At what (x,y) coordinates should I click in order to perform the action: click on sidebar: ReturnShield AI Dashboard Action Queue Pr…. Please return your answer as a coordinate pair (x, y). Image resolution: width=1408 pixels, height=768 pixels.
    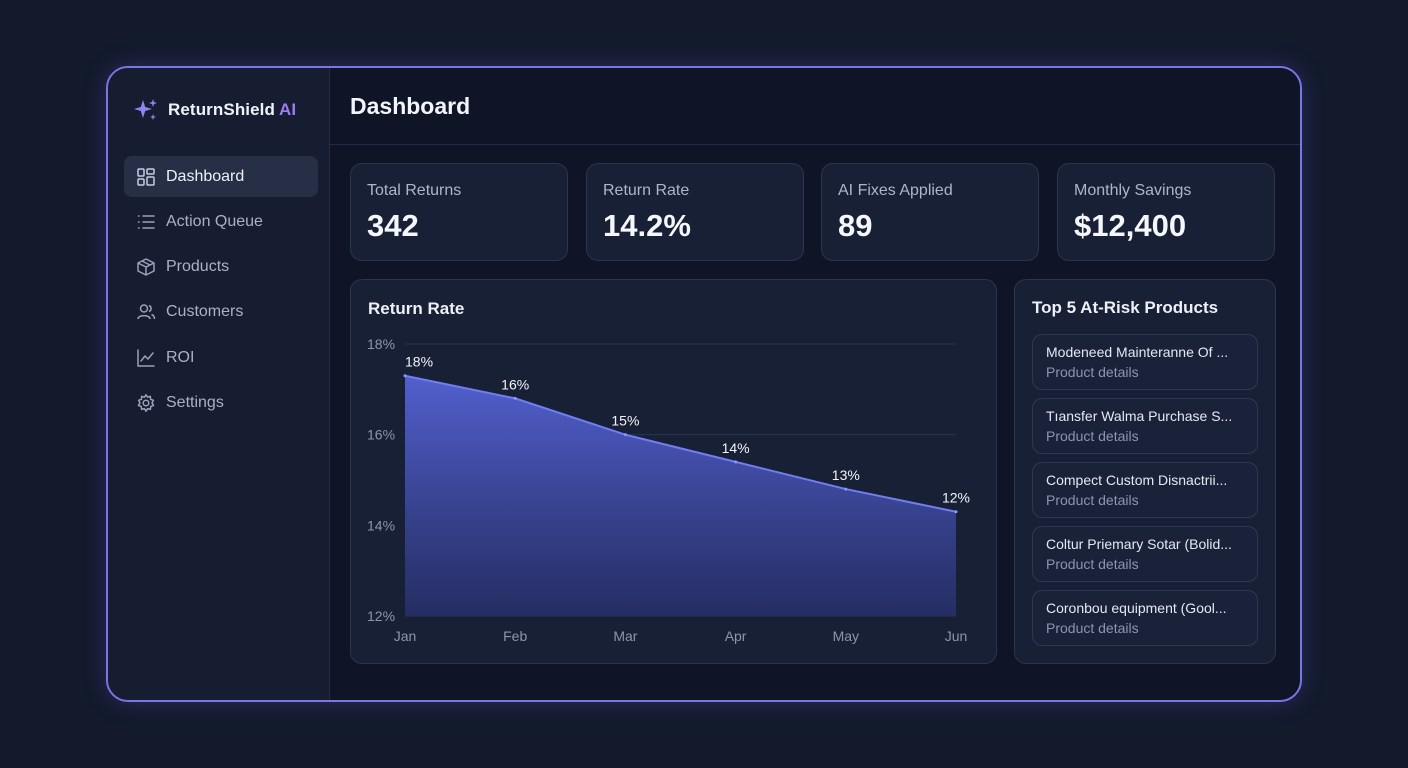
    Looking at the image, I should click on (219, 384).